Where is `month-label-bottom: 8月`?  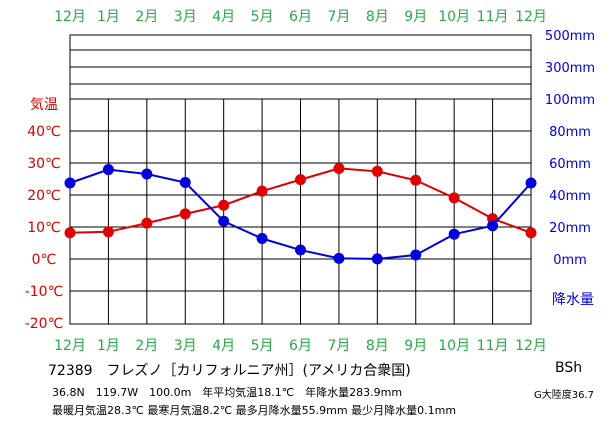 month-label-bottom: 8月 is located at coordinates (377, 346).